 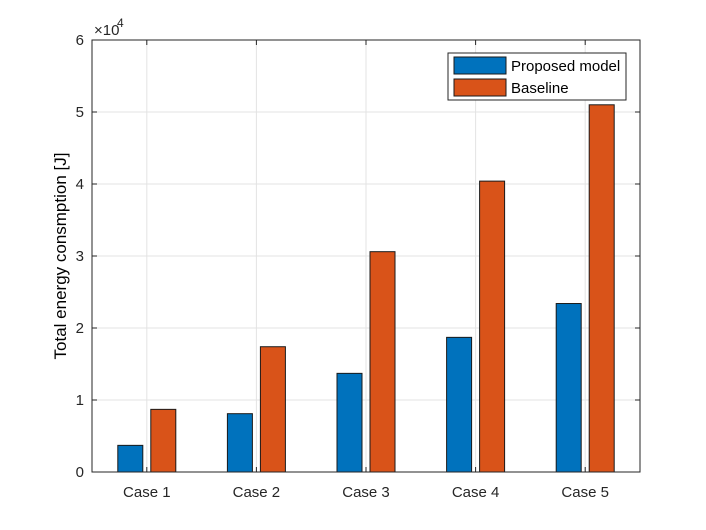 I want to click on y-tick-label: 1, so click(x=80, y=400).